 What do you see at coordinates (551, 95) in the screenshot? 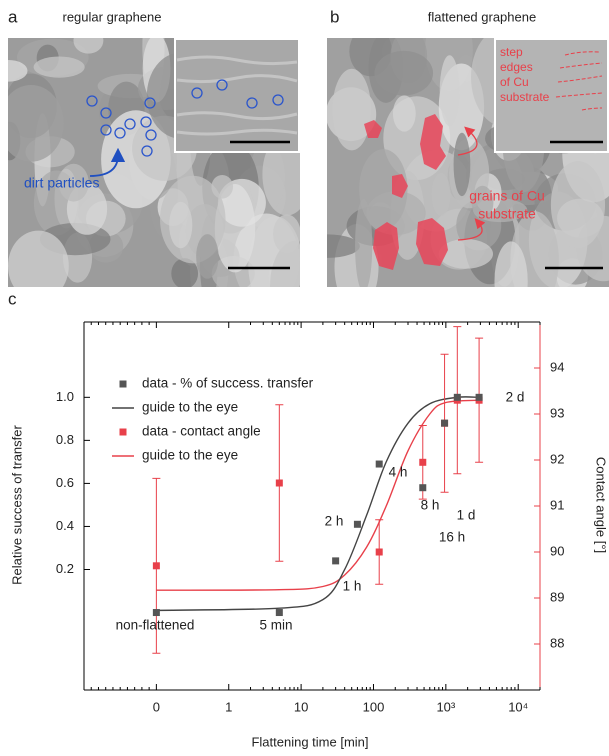
I see `inset-b` at bounding box center [551, 95].